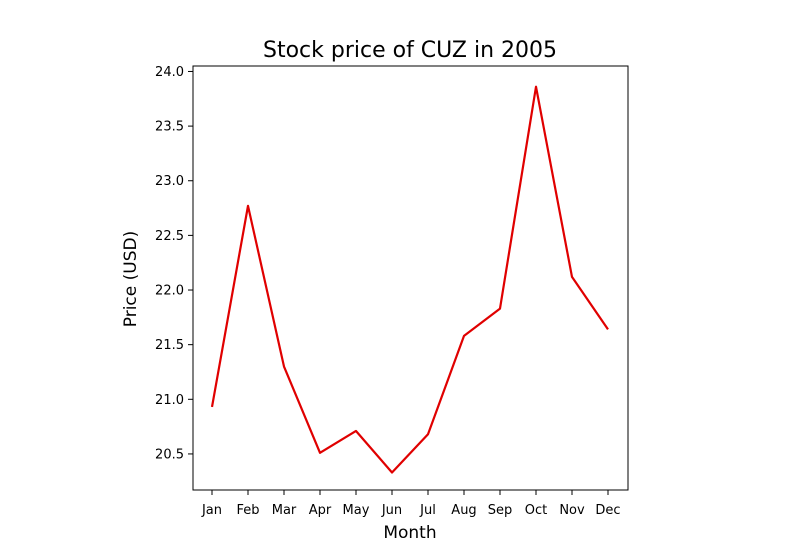 This screenshot has height=555, width=800. Describe the element at coordinates (572, 510) in the screenshot. I see `x-tick-label: Nov` at that location.